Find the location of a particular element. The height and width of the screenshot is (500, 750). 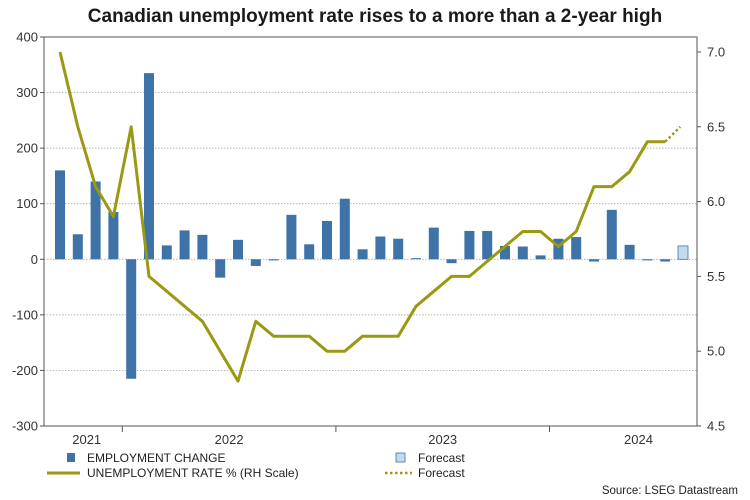

left-tick-label: -100 is located at coordinates (25, 314).